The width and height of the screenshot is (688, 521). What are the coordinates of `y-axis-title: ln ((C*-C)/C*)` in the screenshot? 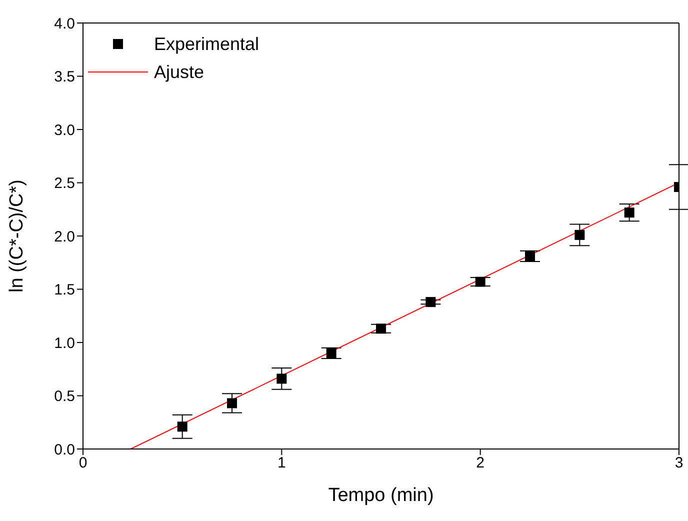 It's located at (17, 236).